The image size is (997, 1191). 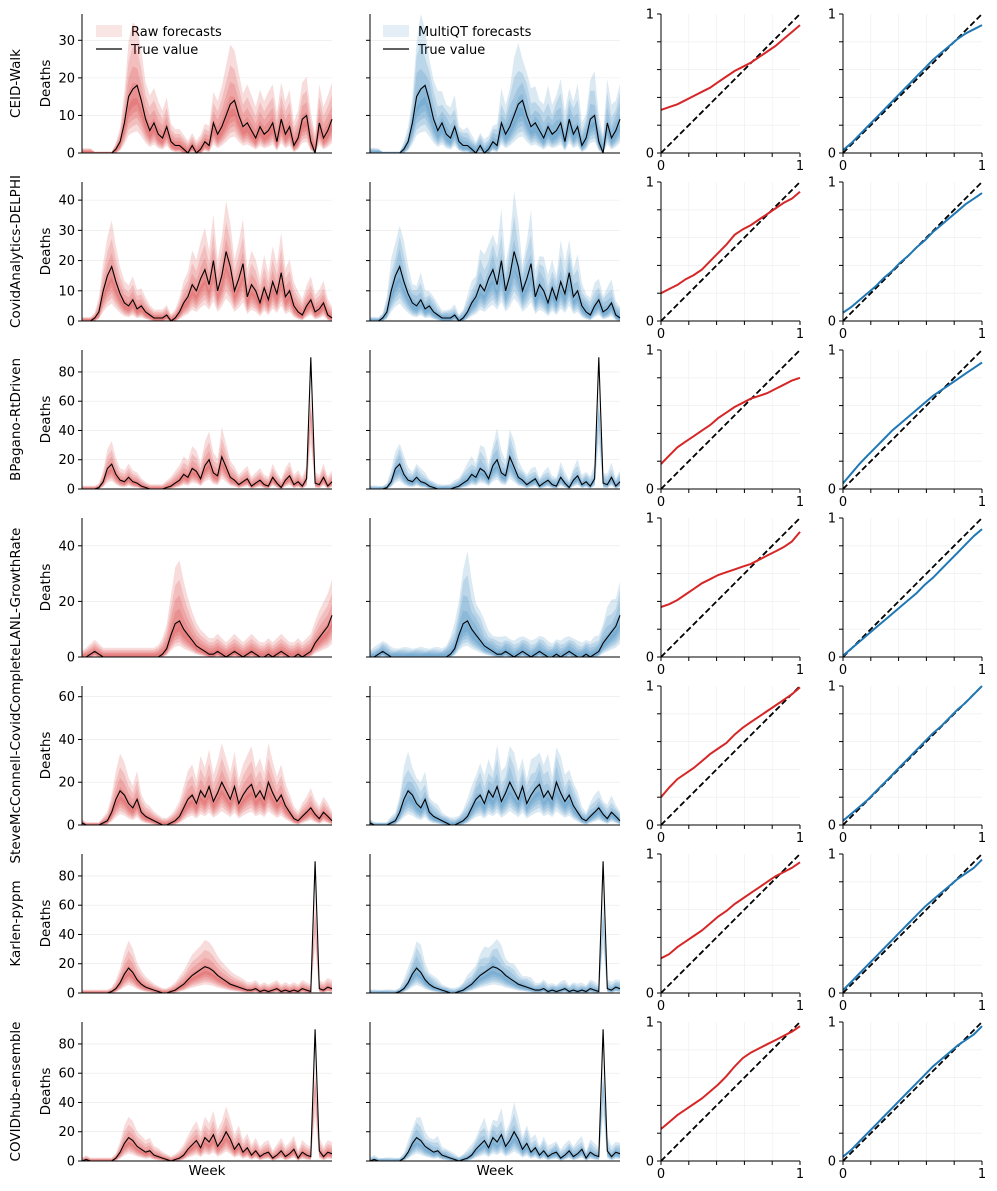 I want to click on raw-panel-3: 0 20 40 Deaths LANL-GrowthRate, so click(x=170, y=592).